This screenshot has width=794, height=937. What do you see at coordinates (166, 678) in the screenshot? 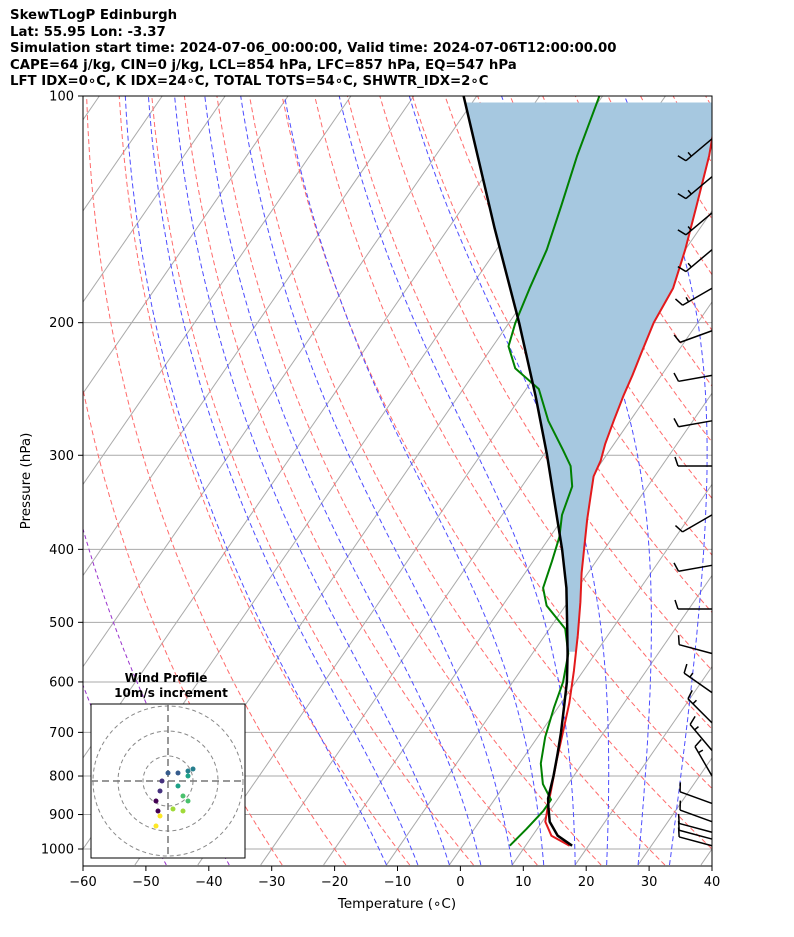
I see `hodograph-title: Wind Profile` at bounding box center [166, 678].